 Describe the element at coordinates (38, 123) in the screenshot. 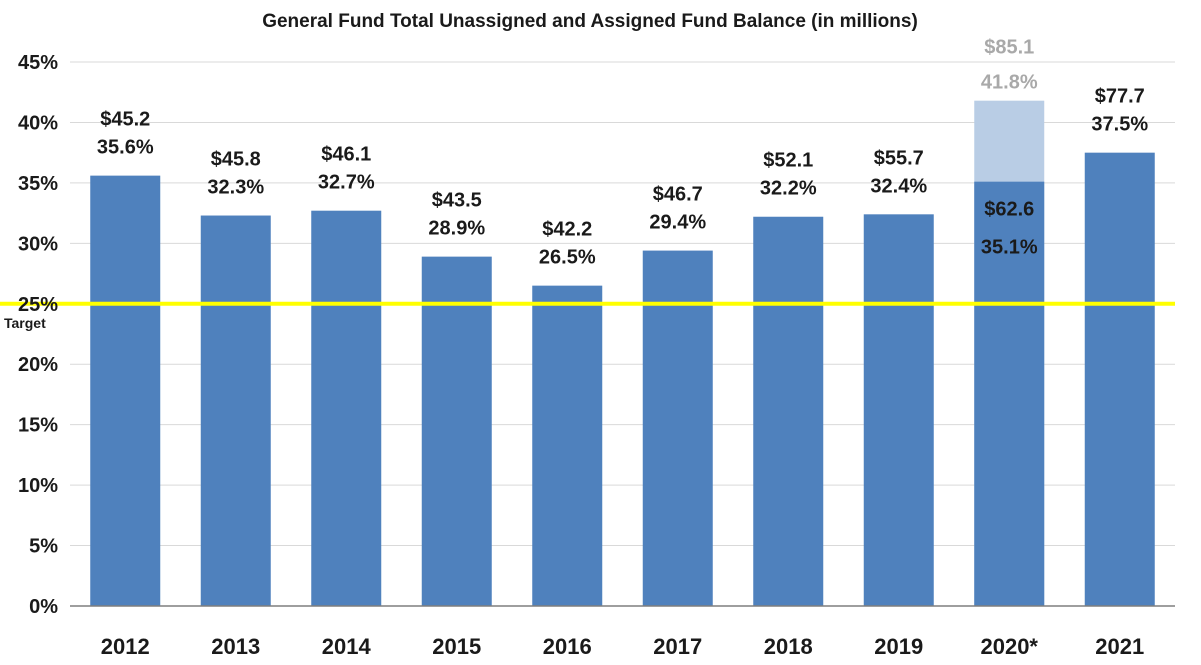

I see `y-tick-label: 40%` at that location.